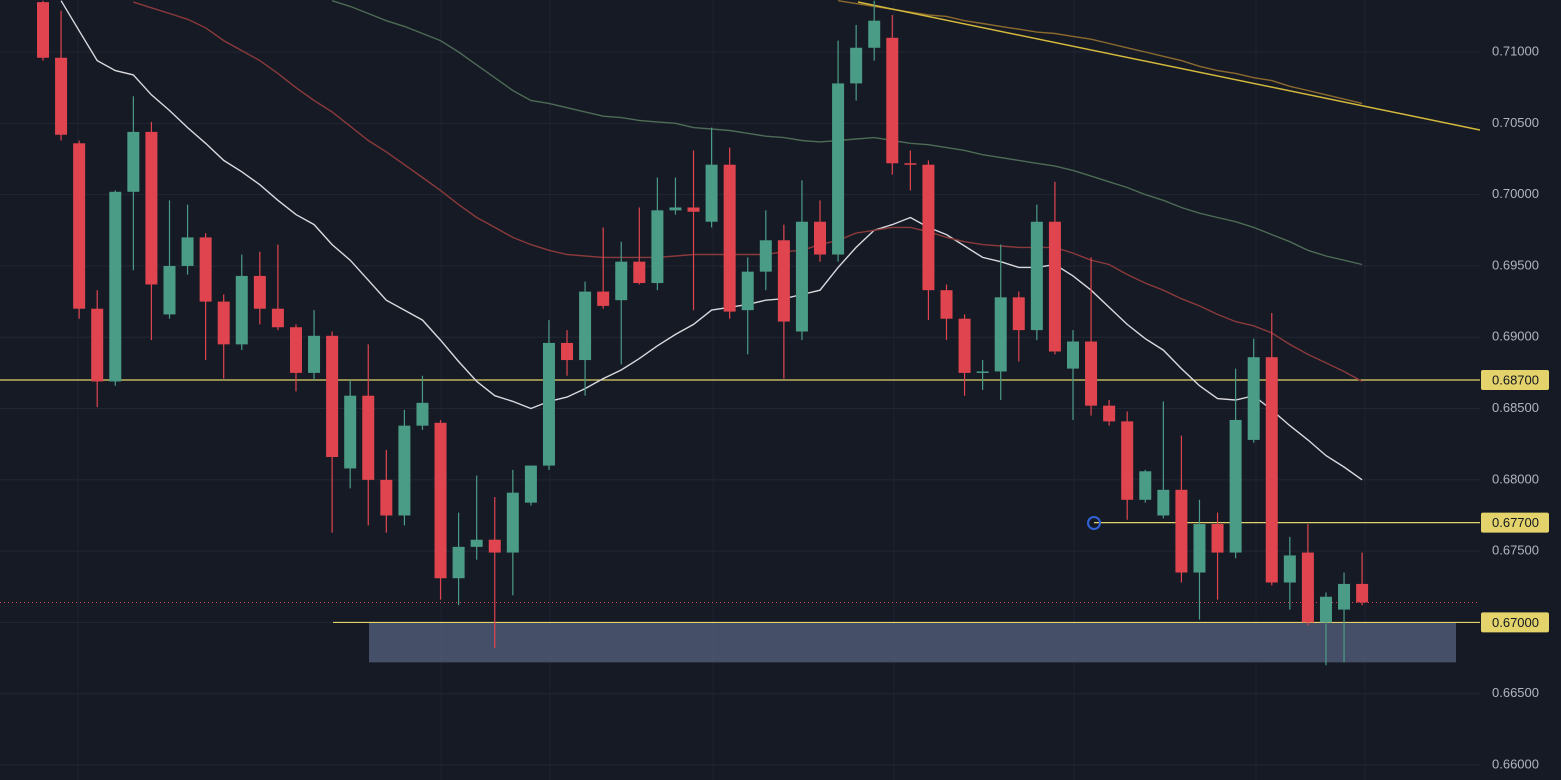  I want to click on price-level-label: 0.67000, so click(1515, 622).